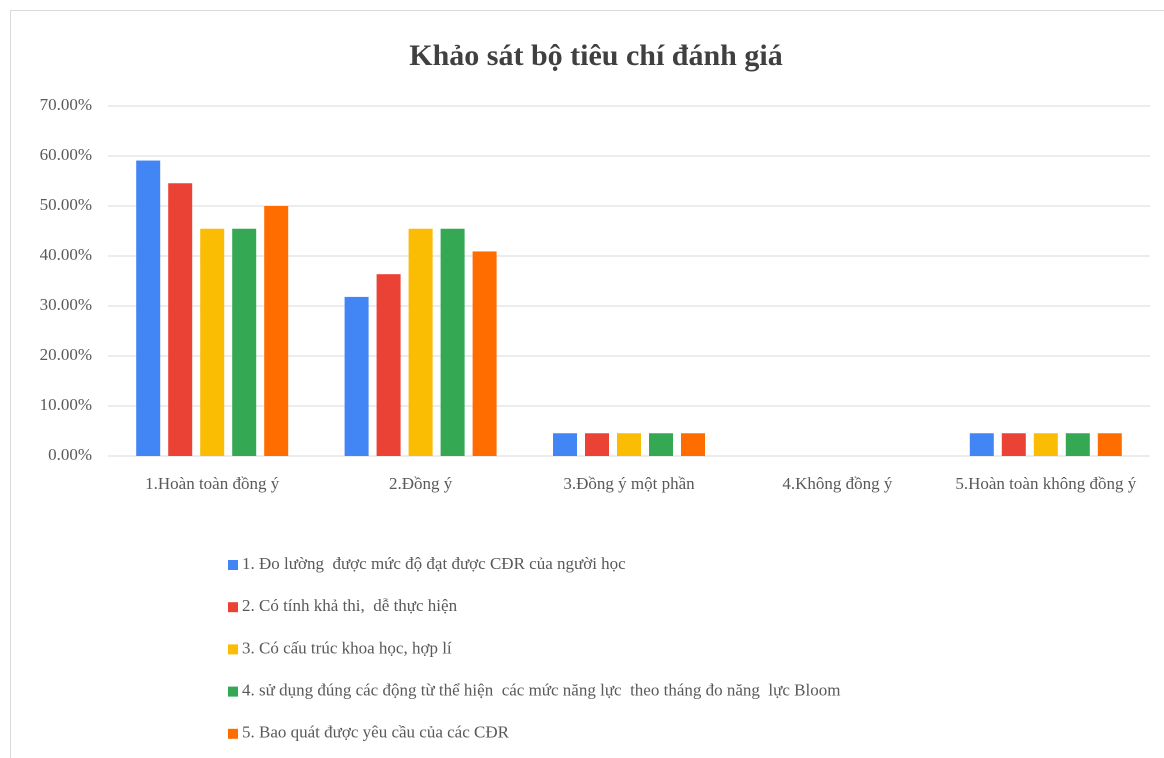 The width and height of the screenshot is (1164, 758). What do you see at coordinates (66, 204) in the screenshot?
I see `y-tick-label: 50.00%` at bounding box center [66, 204].